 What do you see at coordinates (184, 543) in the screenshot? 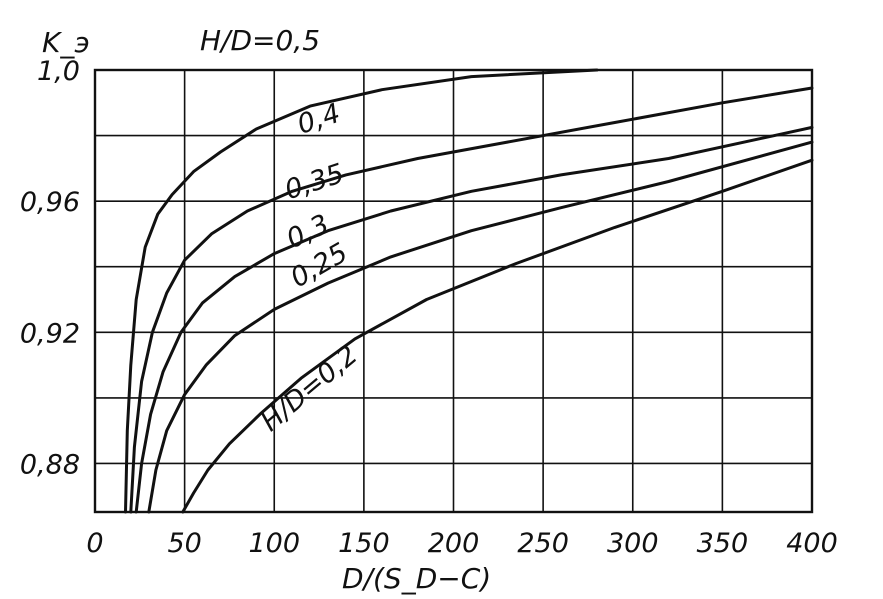
I see `x-tick-label: 50` at bounding box center [184, 543].